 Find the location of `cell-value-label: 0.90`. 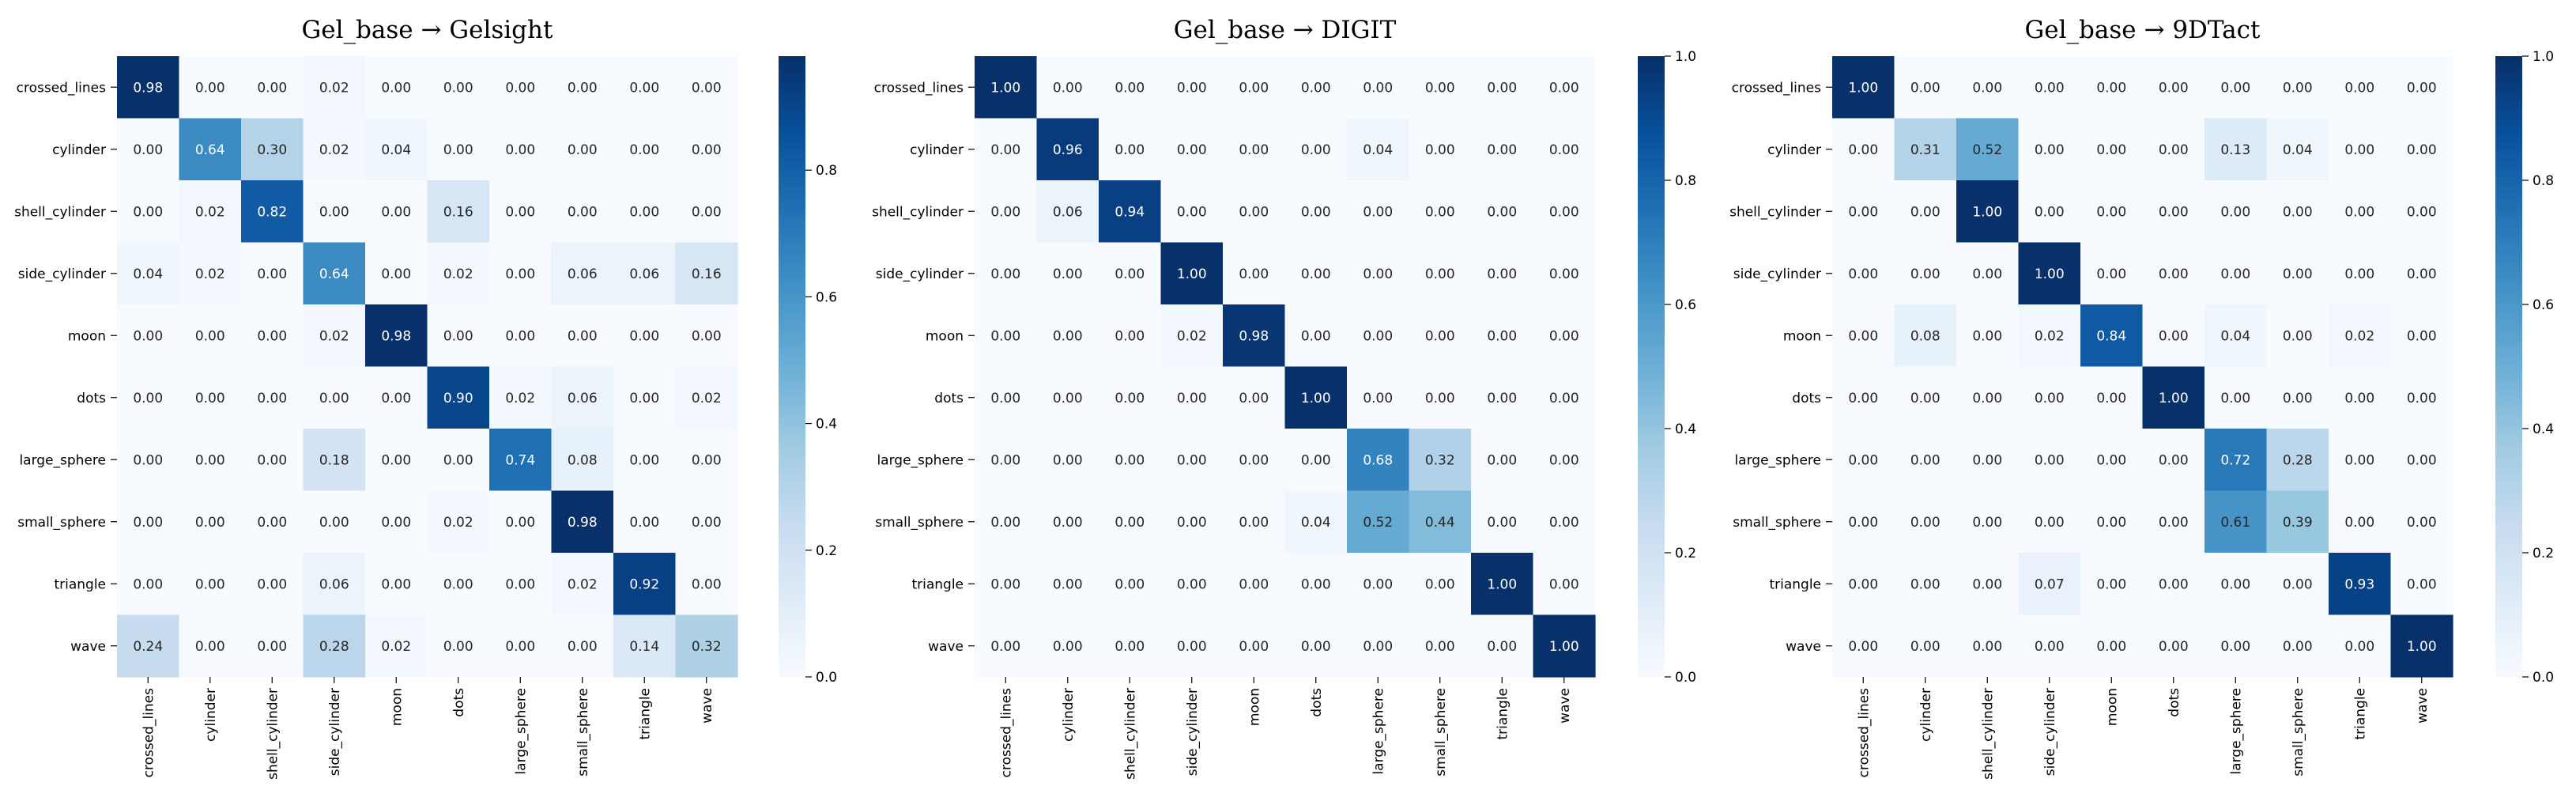

cell-value-label: 0.90 is located at coordinates (458, 398).